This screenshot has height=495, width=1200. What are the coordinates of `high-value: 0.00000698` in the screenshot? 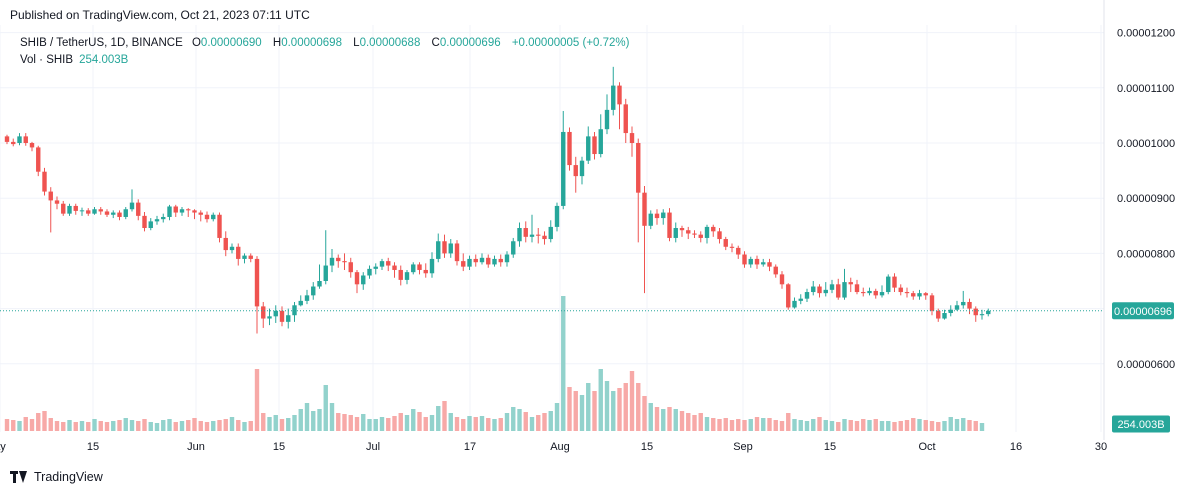 It's located at (311, 43).